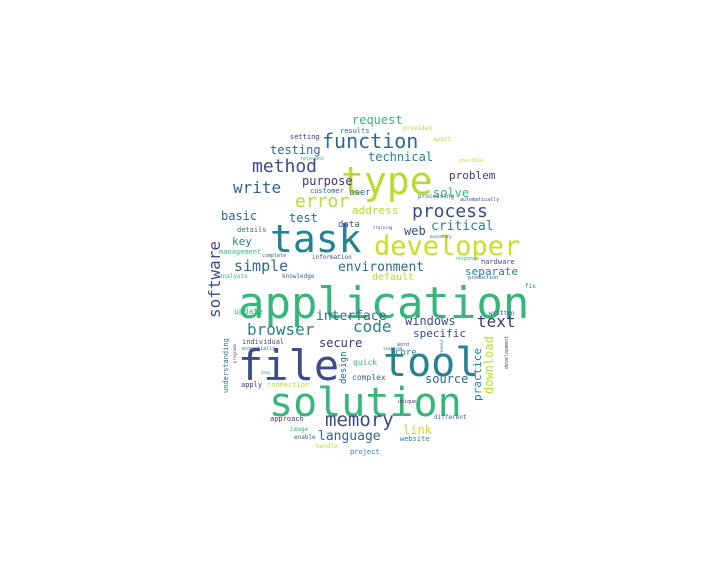 This screenshot has width=720, height=576. I want to click on cloud-word-knowledge: knowledge, so click(298, 276).